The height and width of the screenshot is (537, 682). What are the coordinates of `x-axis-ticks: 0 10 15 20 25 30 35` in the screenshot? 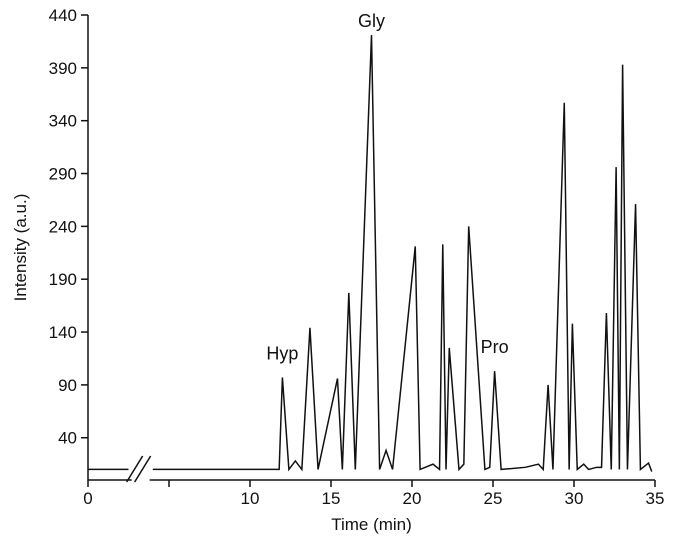 It's located at (373, 494).